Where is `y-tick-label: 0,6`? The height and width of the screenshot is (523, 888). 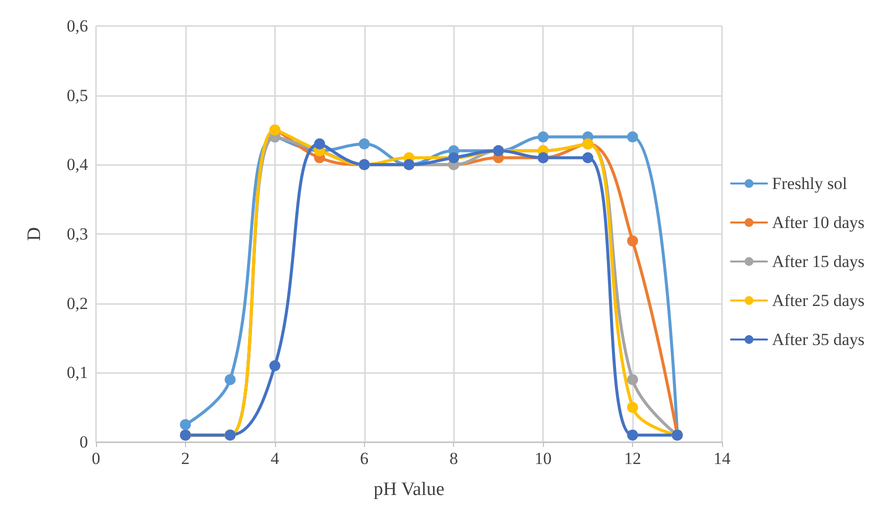
y-tick-label: 0,6 is located at coordinates (77, 26).